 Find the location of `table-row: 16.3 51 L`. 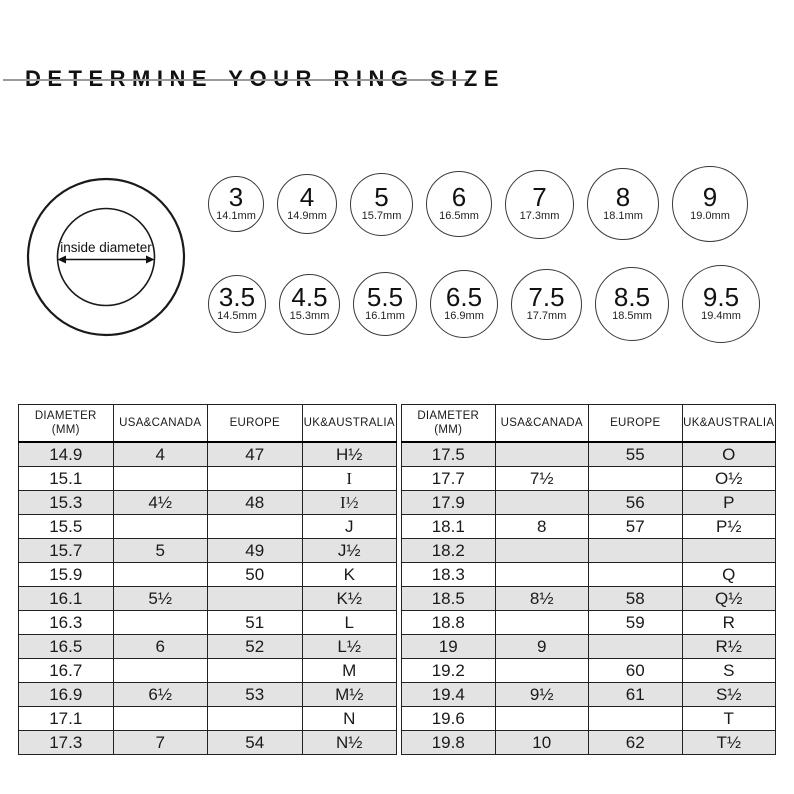

table-row: 16.3 51 L is located at coordinates (207, 622).